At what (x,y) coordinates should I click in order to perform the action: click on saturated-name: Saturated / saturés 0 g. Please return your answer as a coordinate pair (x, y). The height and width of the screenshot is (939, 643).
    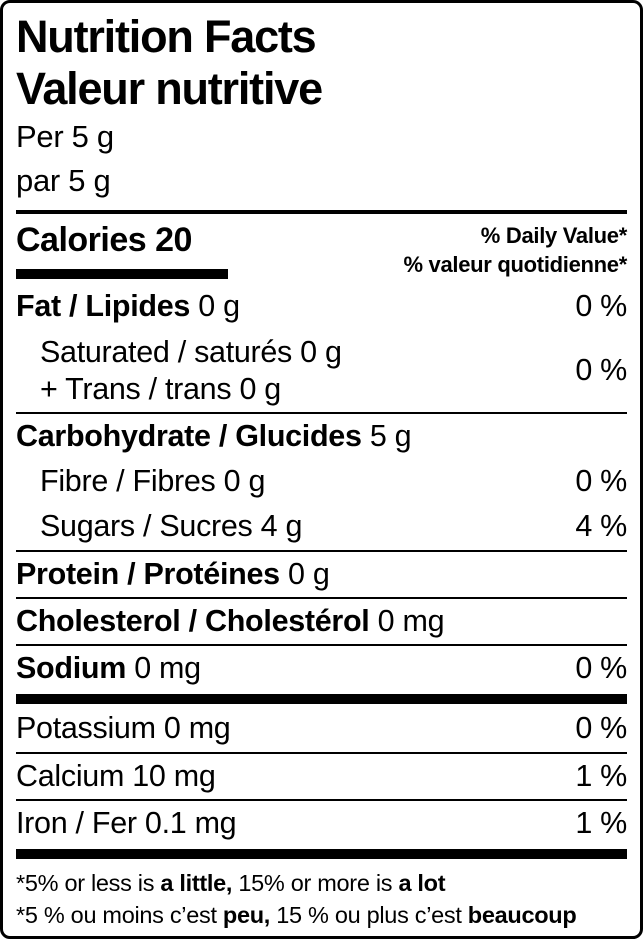
    Looking at the image, I should click on (191, 351).